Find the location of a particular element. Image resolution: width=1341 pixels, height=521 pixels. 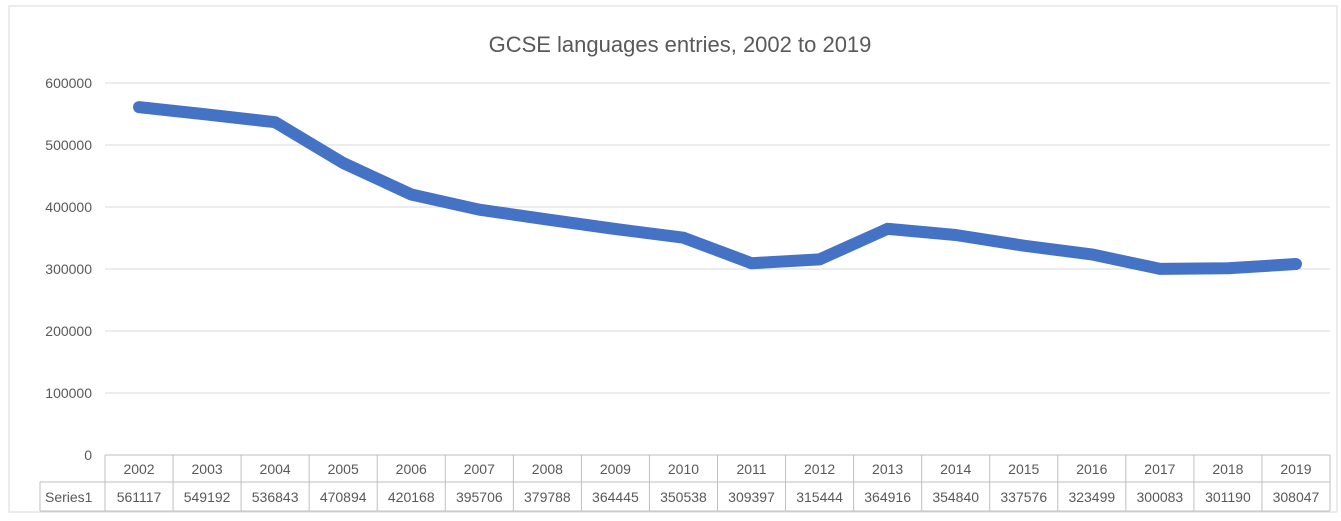

data-label: 536843 is located at coordinates (275, 497).